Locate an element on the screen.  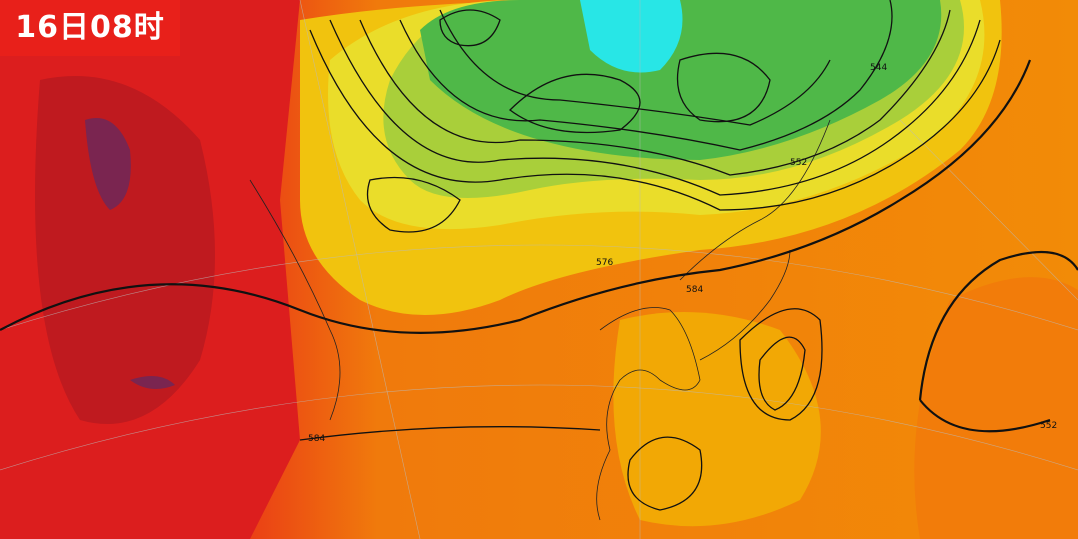
contour-label: 576 is located at coordinates (604, 263).